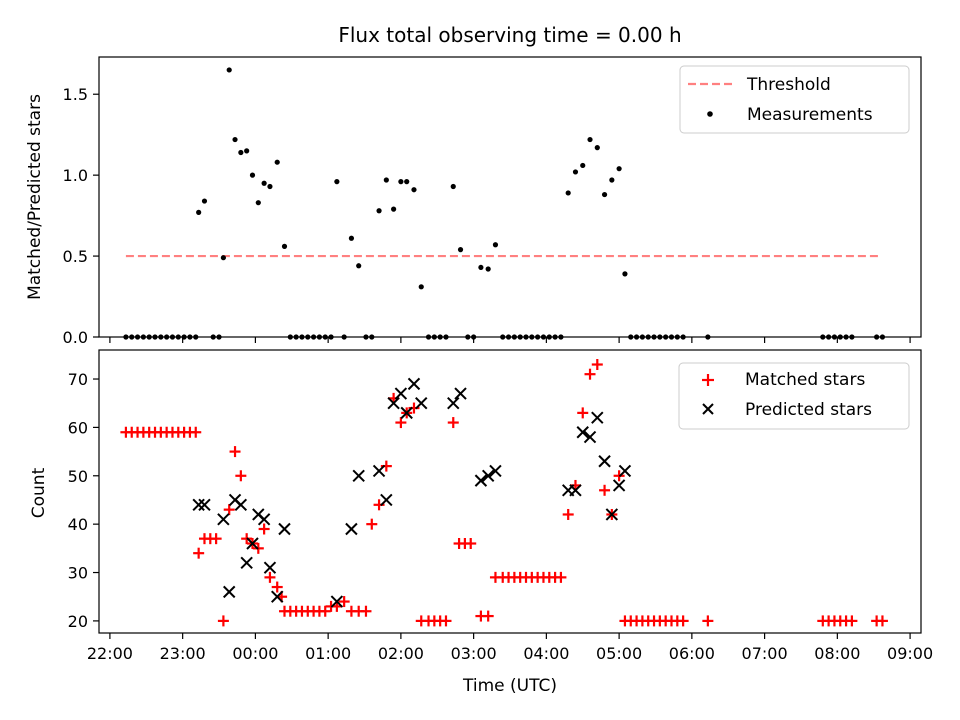  I want to click on bottom-legend-box, so click(794, 396).